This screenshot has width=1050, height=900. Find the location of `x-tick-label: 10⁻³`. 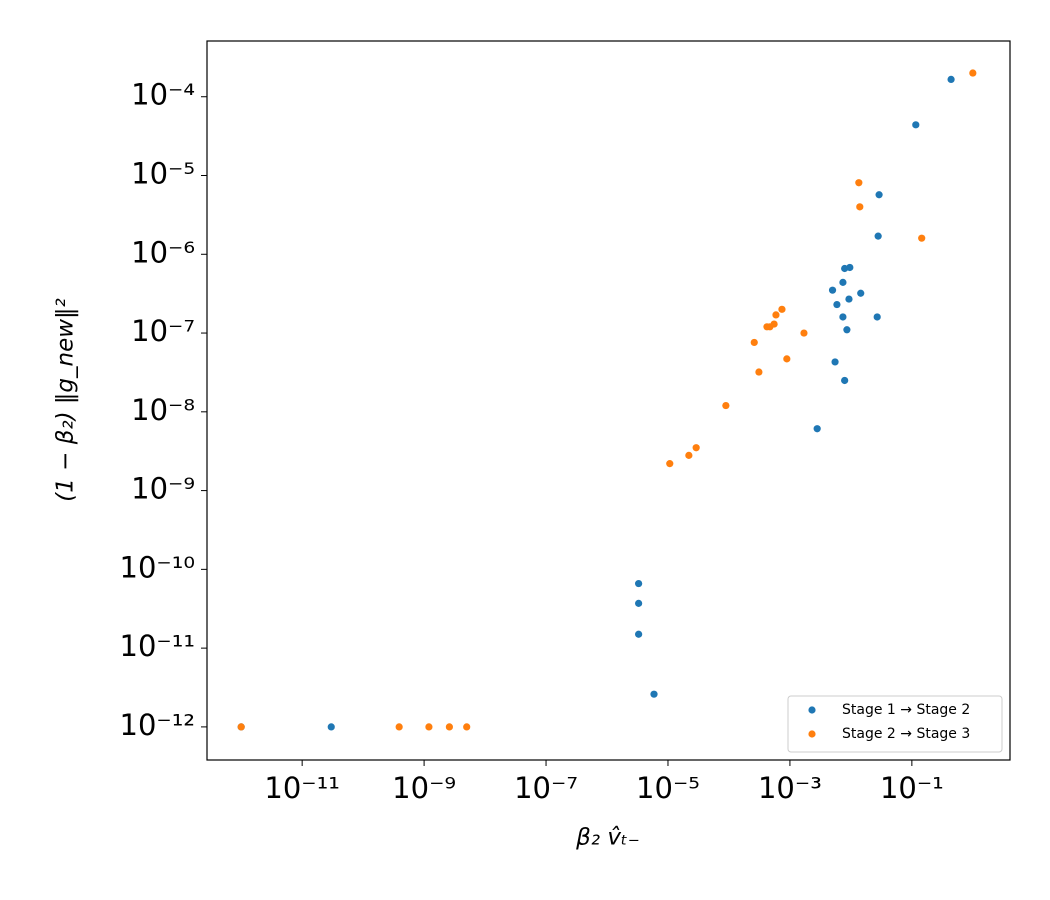

x-tick-label: 10⁻³ is located at coordinates (790, 788).